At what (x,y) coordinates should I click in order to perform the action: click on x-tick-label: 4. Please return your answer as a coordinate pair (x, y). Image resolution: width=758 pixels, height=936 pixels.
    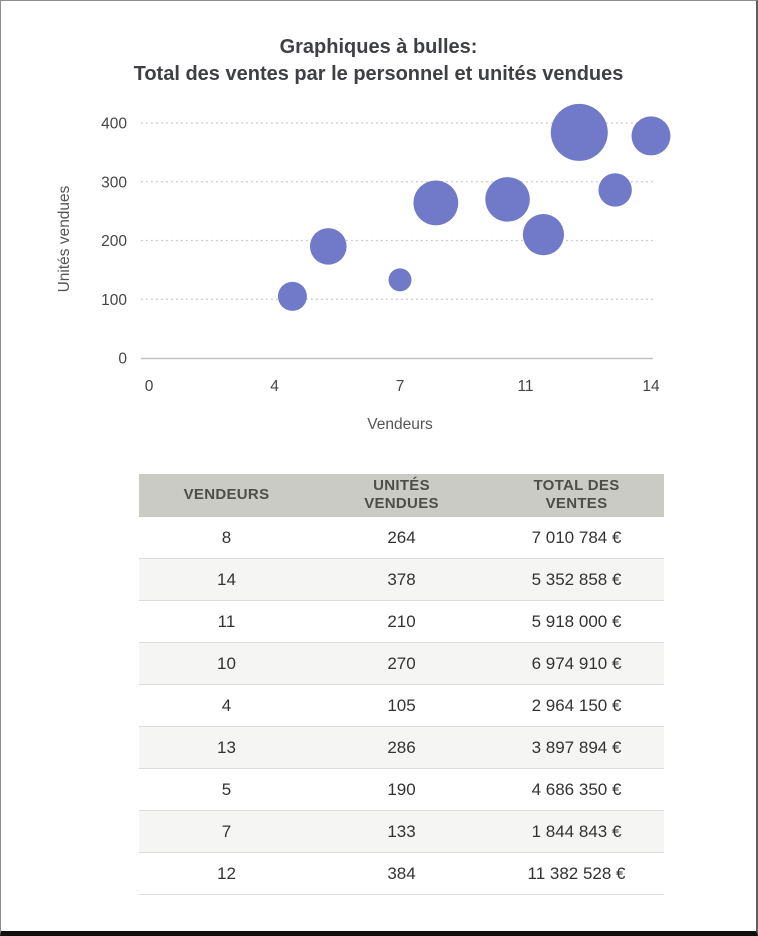
    Looking at the image, I should click on (274, 386).